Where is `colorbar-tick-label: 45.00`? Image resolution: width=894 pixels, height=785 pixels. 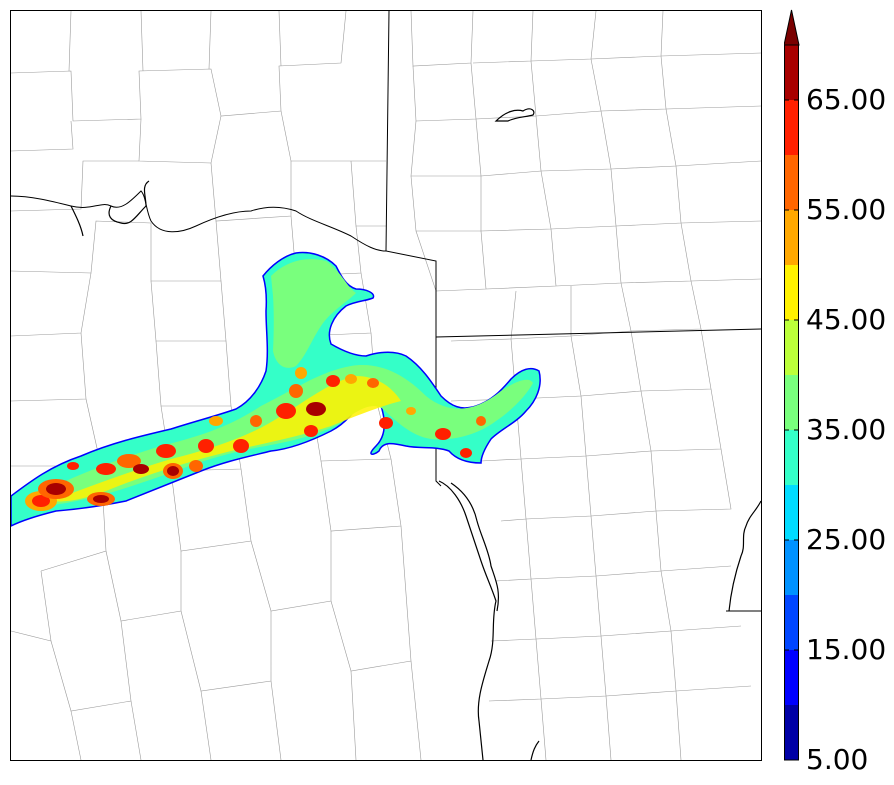 colorbar-tick-label: 45.00 is located at coordinates (846, 319).